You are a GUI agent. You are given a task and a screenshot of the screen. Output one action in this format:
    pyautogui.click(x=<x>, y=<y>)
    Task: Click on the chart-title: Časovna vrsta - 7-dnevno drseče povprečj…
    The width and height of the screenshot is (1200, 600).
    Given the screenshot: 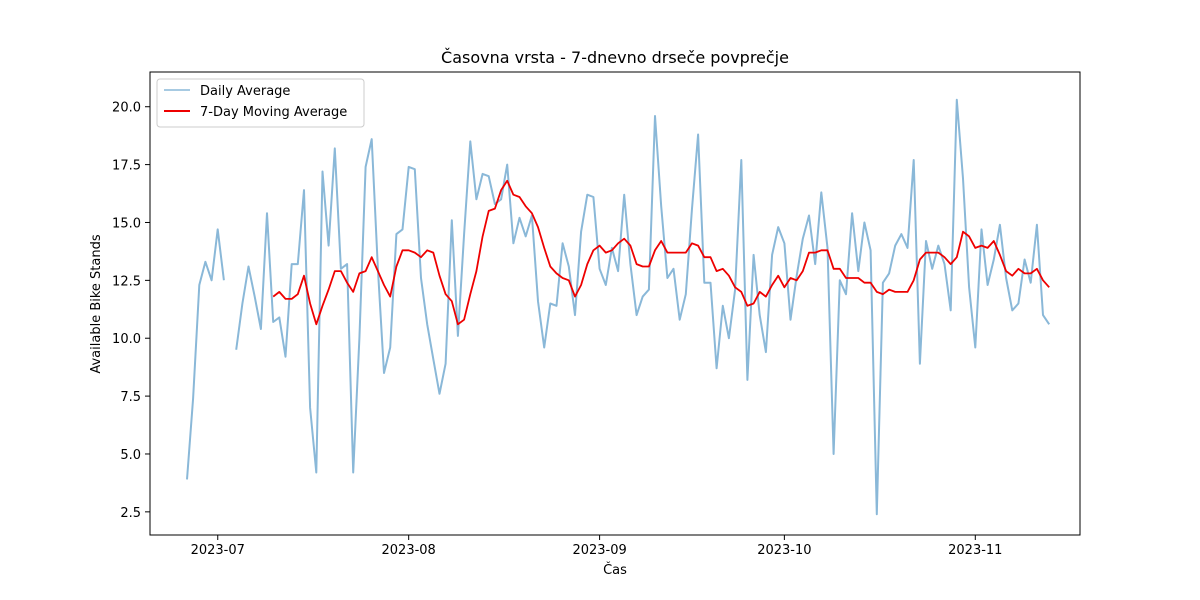 What is the action you would take?
    pyautogui.click(x=615, y=57)
    